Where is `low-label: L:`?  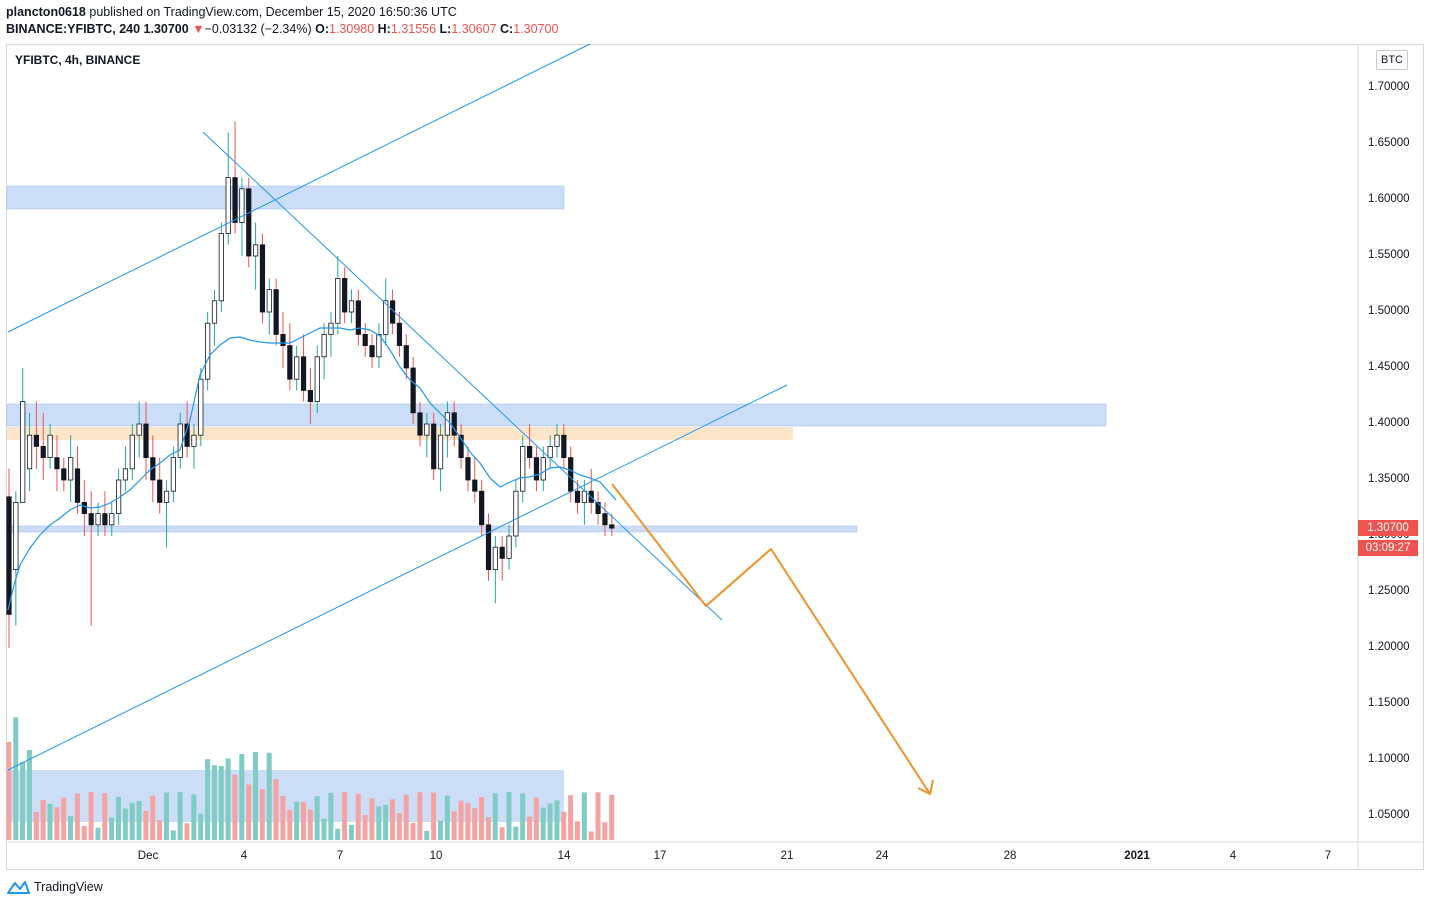
low-label: L: is located at coordinates (445, 29).